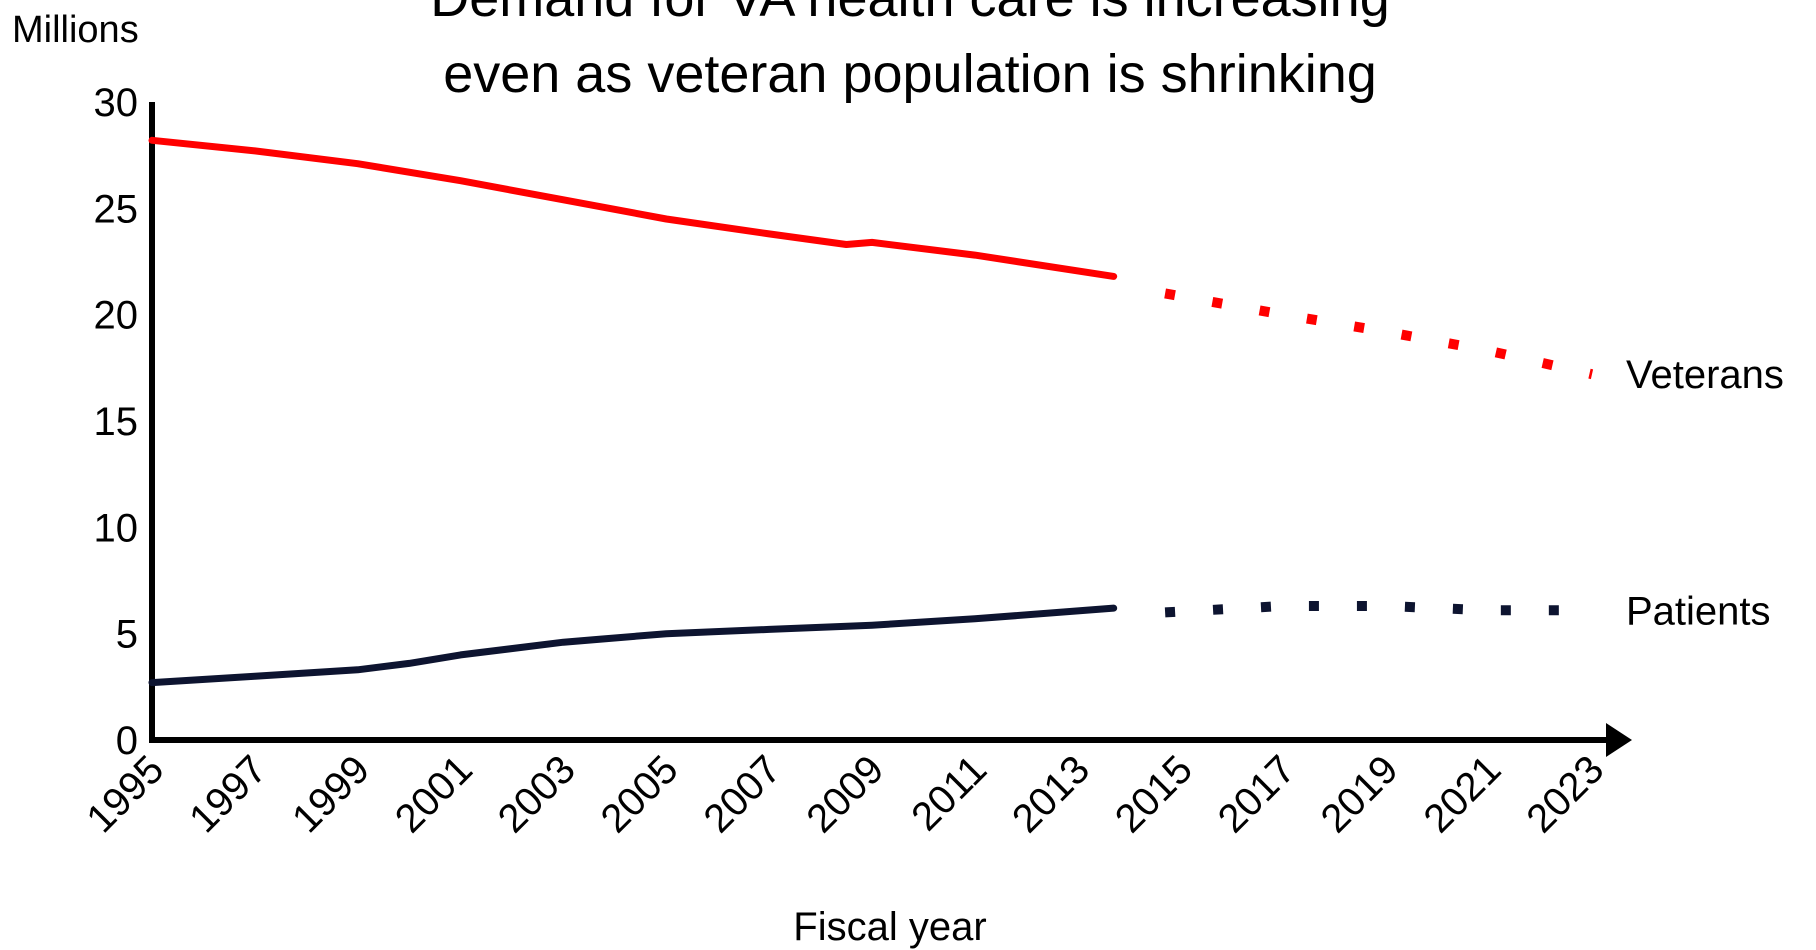 Image resolution: width=1816 pixels, height=950 pixels. I want to click on x-axis-label: Fiscal year, so click(889, 927).